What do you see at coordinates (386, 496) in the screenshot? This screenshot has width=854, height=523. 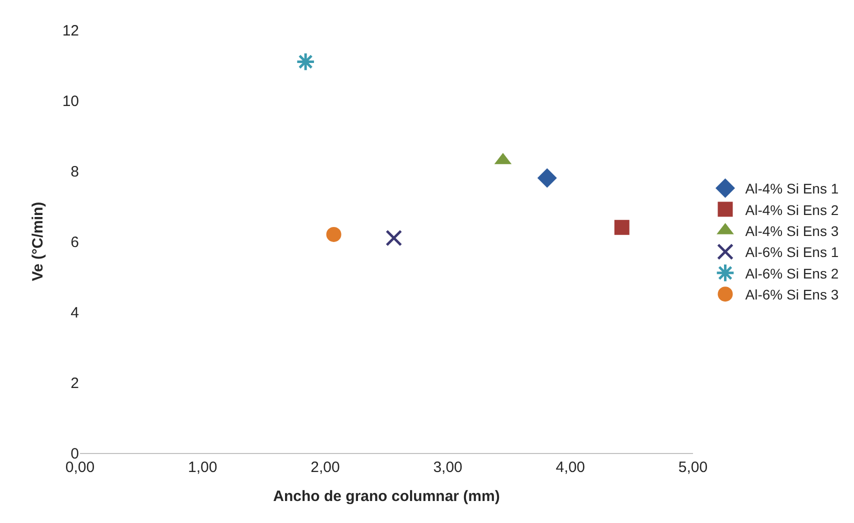 I see `x-axis-title: Ancho de grano columnar (mm)` at bounding box center [386, 496].